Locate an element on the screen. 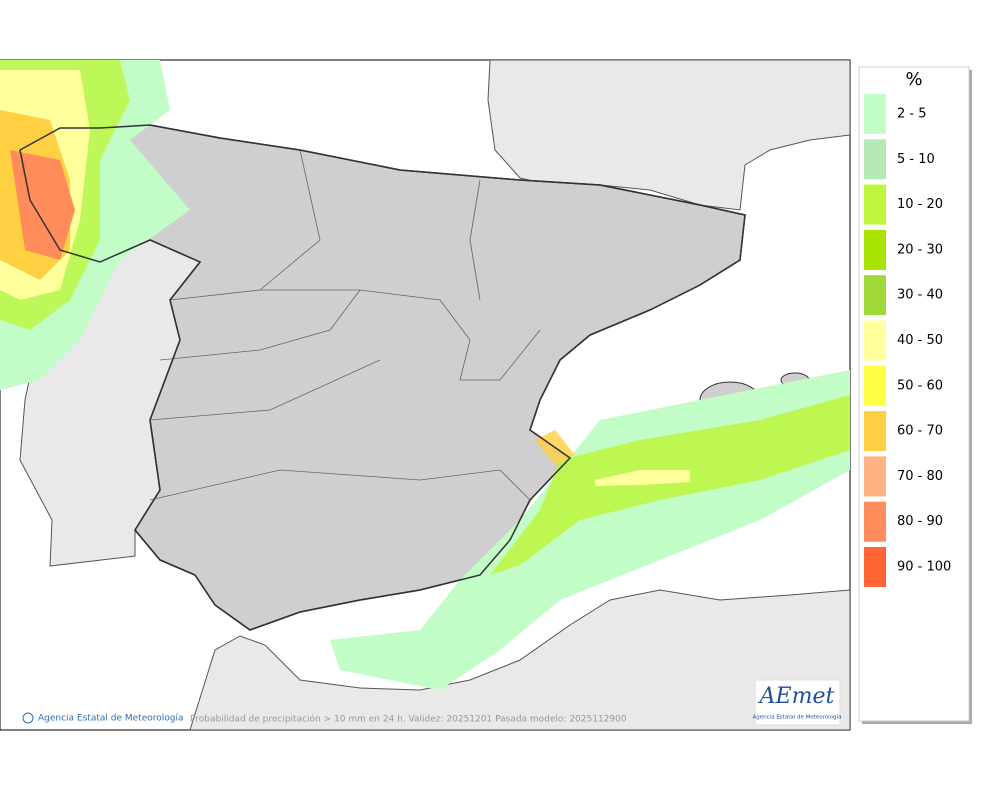  legend-label: 2 - 5 is located at coordinates (912, 114).